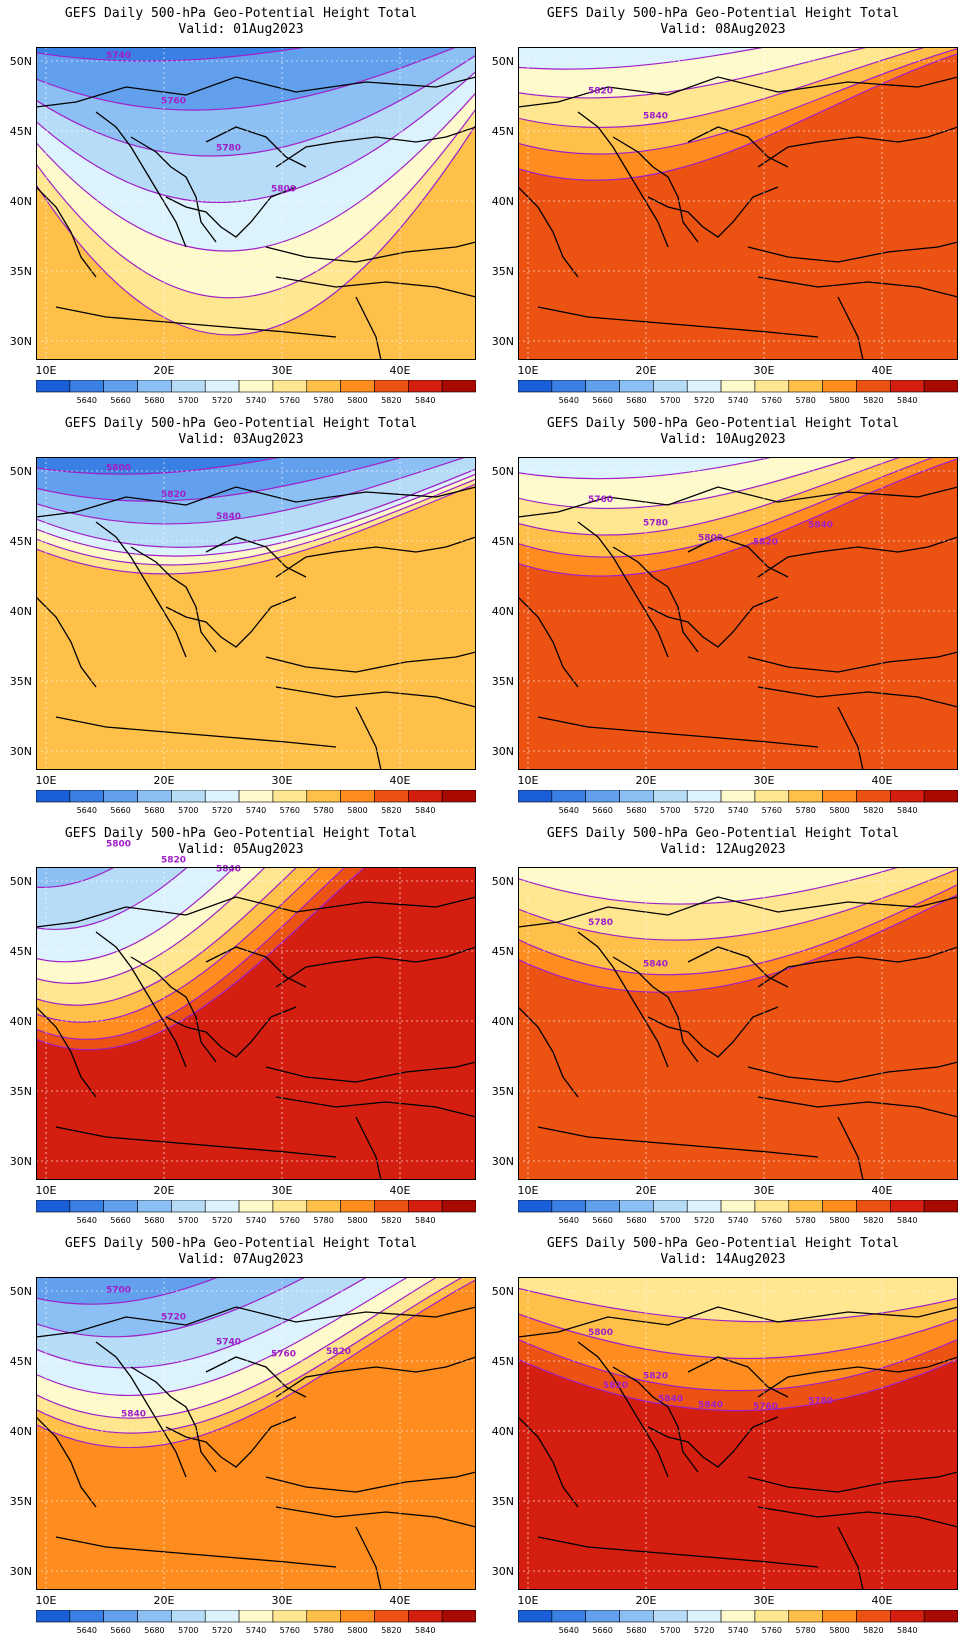 The image size is (964, 1640). What do you see at coordinates (503, 751) in the screenshot?
I see `lat-tick-label: 30N` at bounding box center [503, 751].